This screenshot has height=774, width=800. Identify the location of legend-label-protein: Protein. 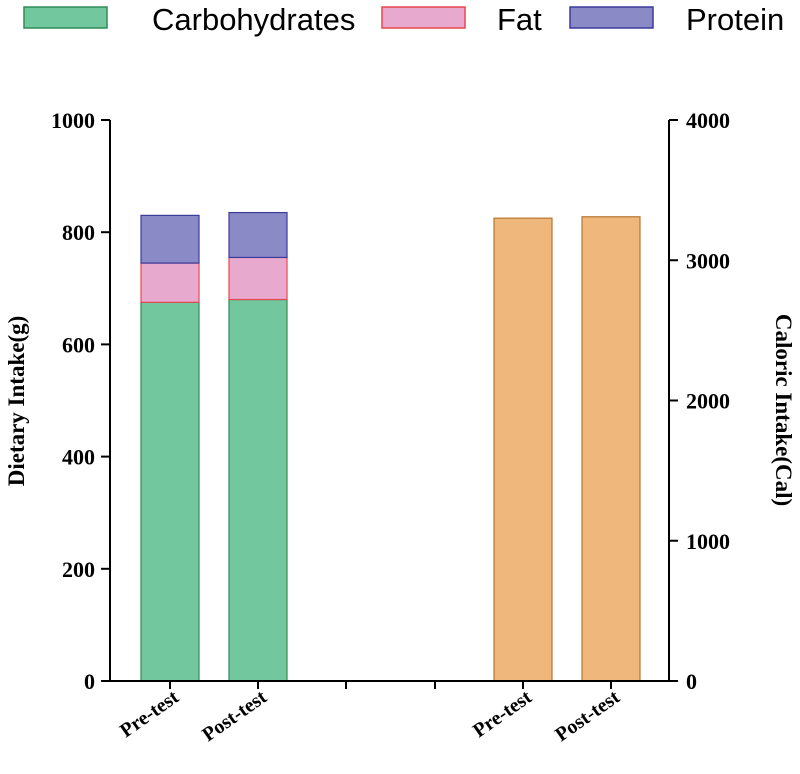
(735, 19).